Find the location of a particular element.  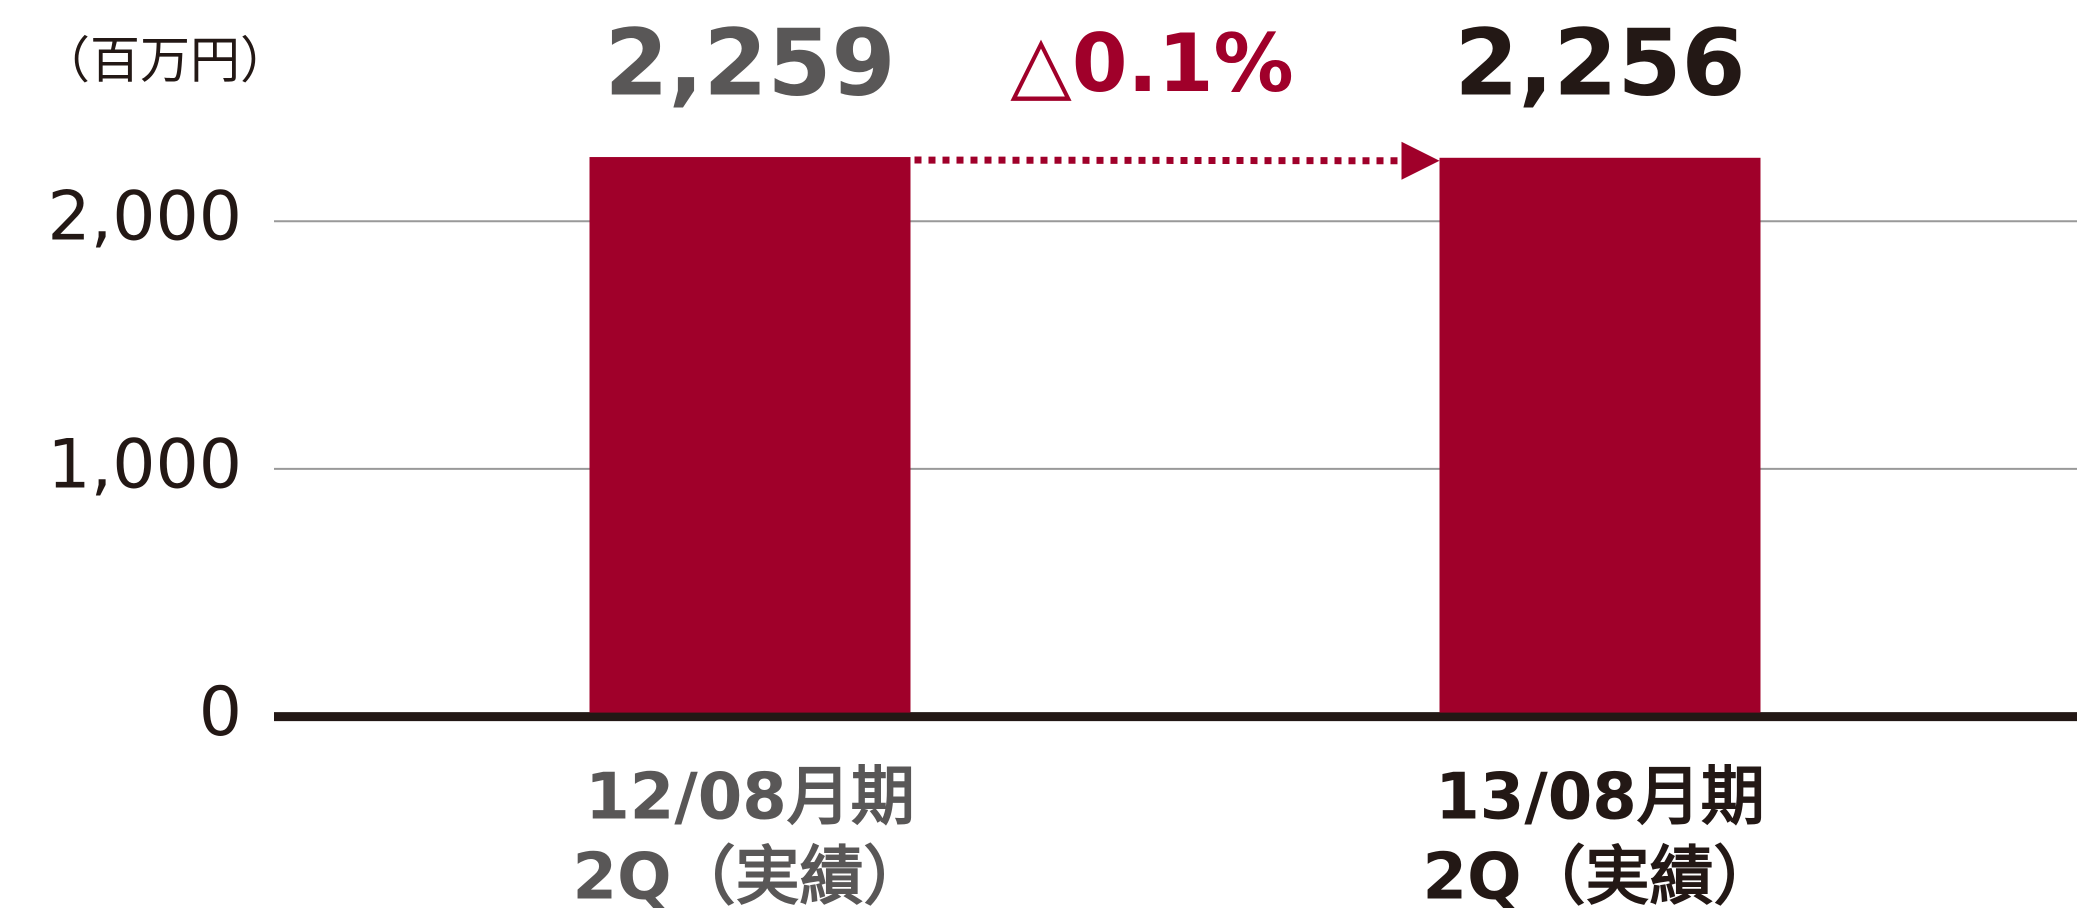

y-tick-label: 0 is located at coordinates (220, 712).